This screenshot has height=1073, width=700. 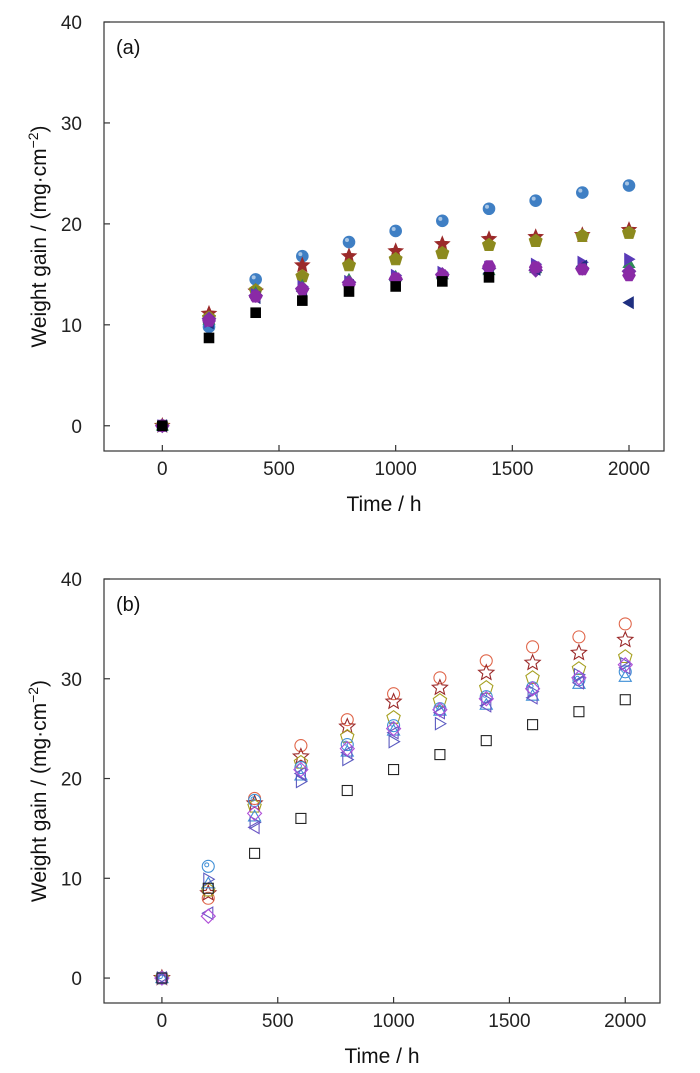 I want to click on x-tick-label-a-2: 1000, so click(x=396, y=469).